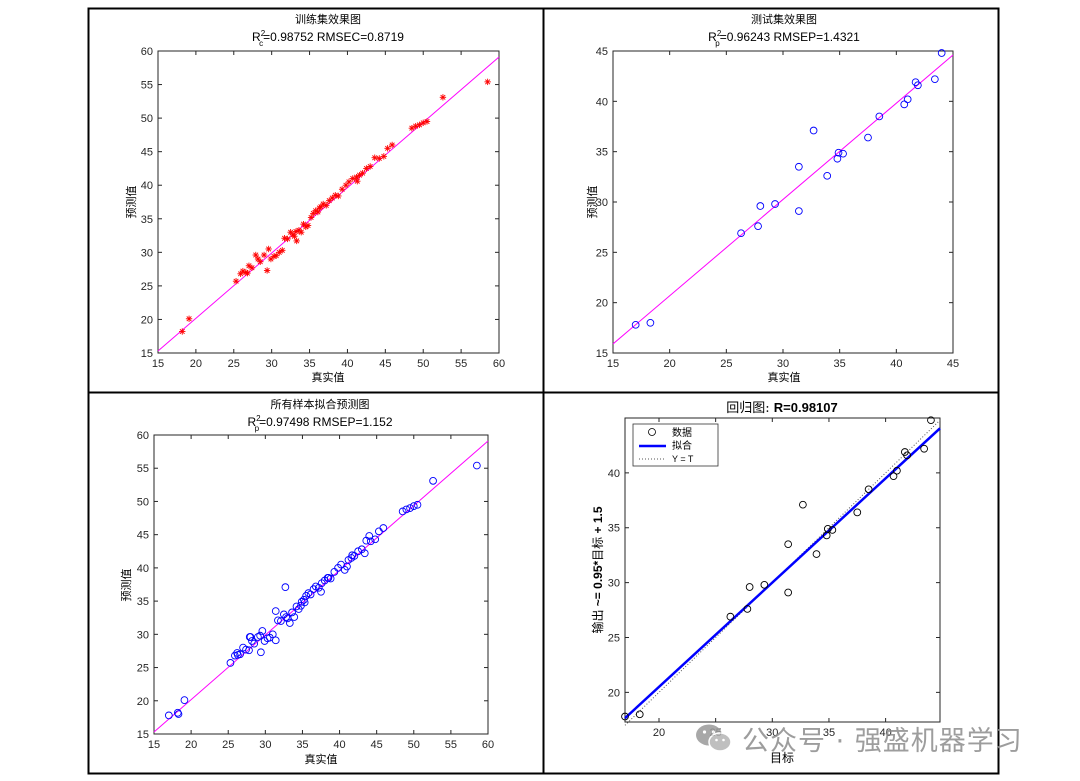 The image size is (1080, 781). What do you see at coordinates (597, 569) in the screenshot?
I see `y-axis-label: 输出 ~= 0.95*目标 + 1.5` at bounding box center [597, 569].